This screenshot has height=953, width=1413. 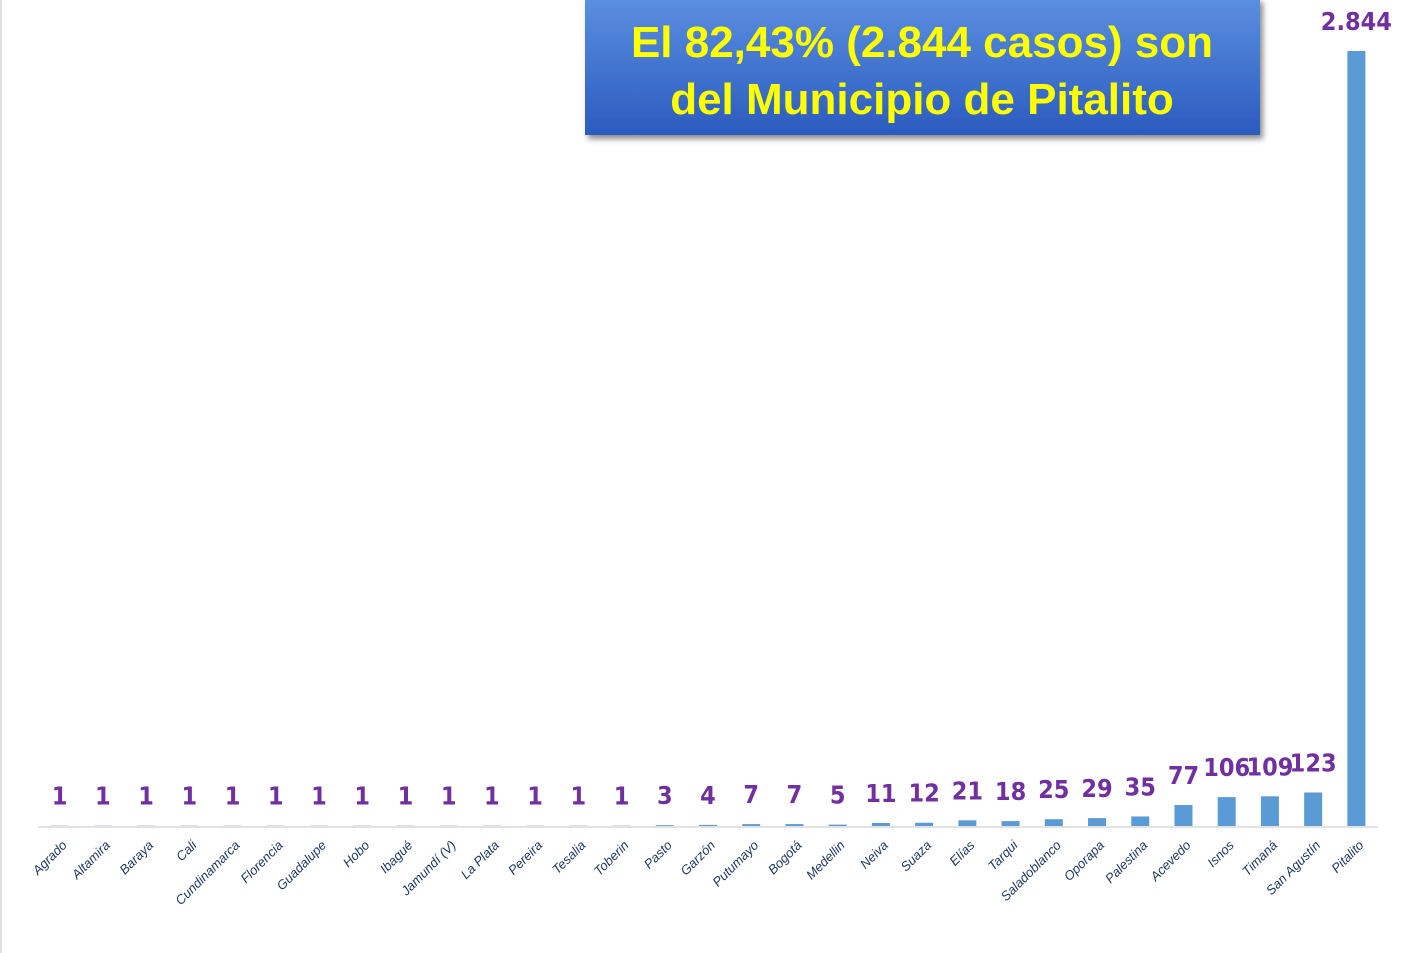 I want to click on data-label: 35, so click(x=1140, y=786).